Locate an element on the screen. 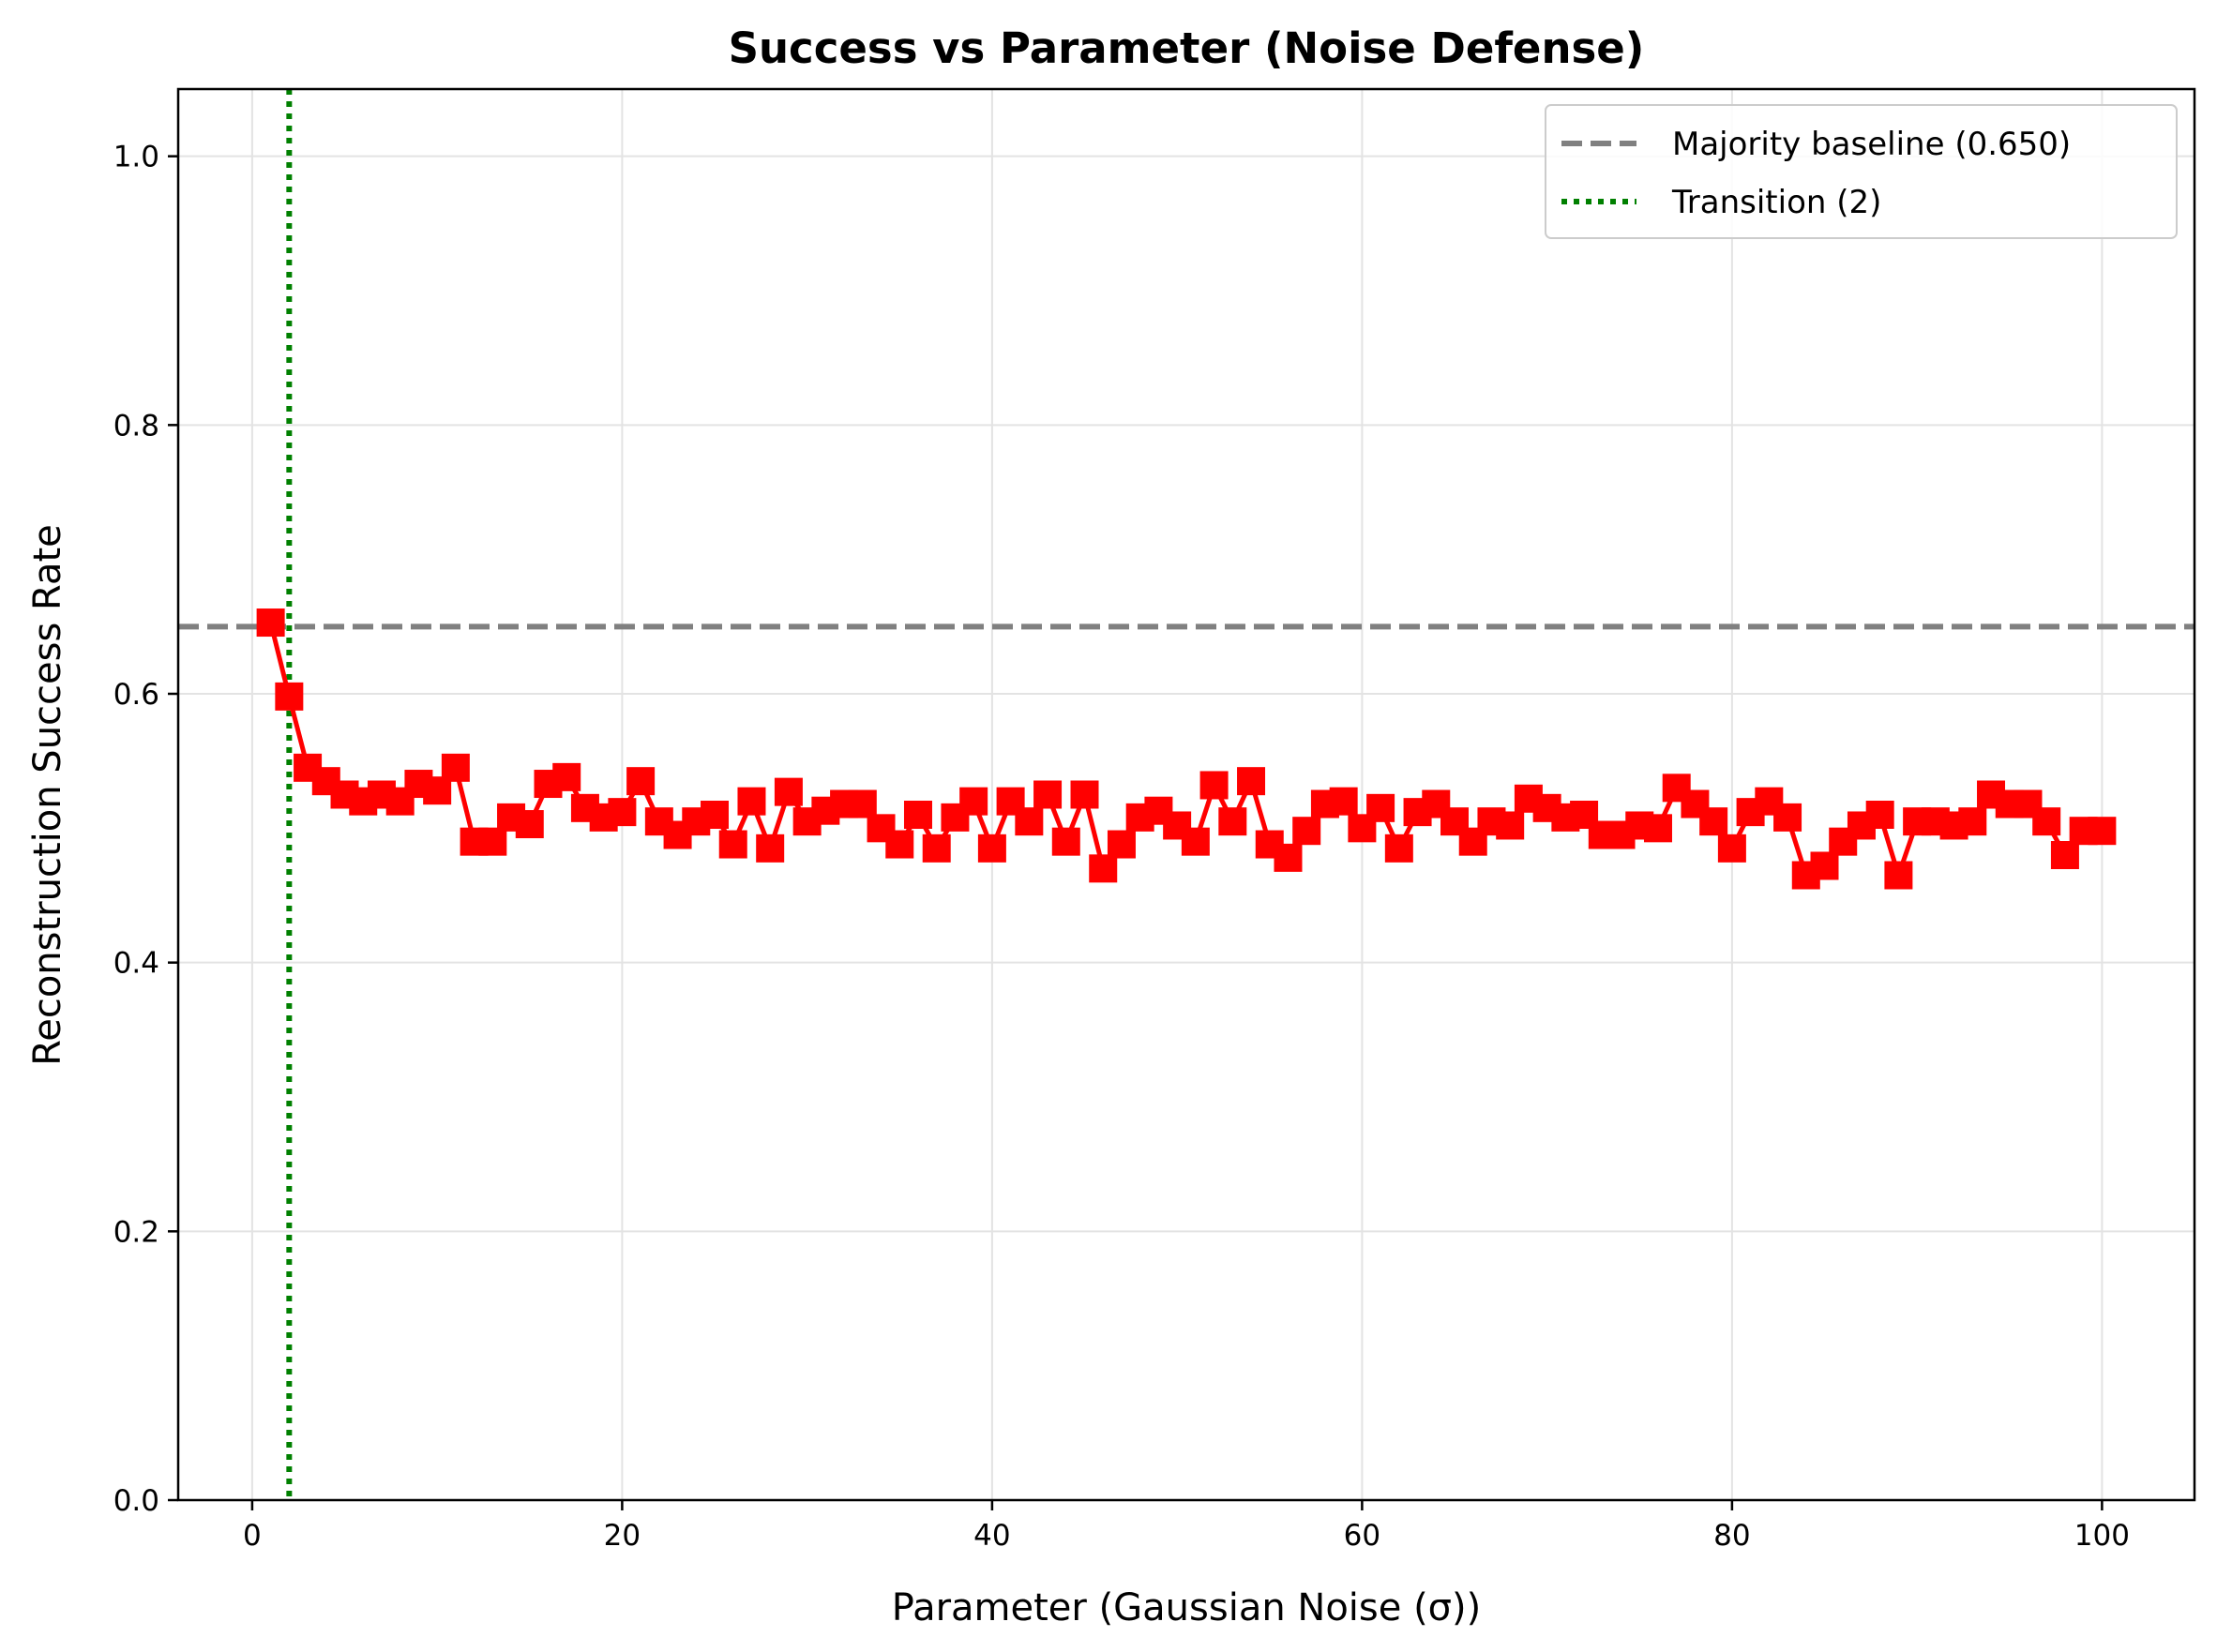  x-tick-label: 60 is located at coordinates (1362, 1536).